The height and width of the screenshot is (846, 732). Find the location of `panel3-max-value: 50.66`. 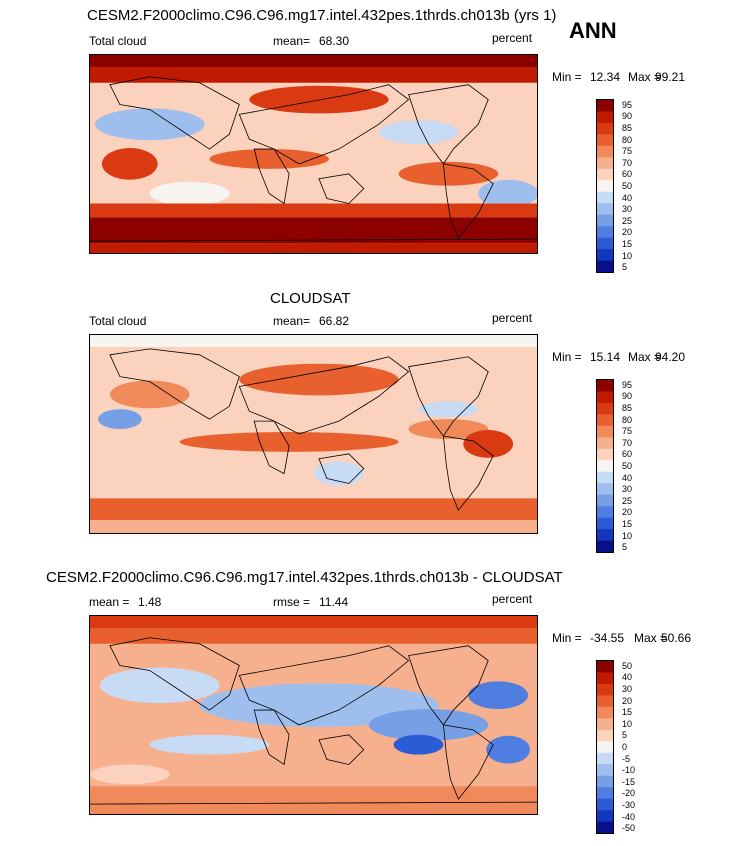

panel3-max-value: 50.66 is located at coordinates (676, 638).